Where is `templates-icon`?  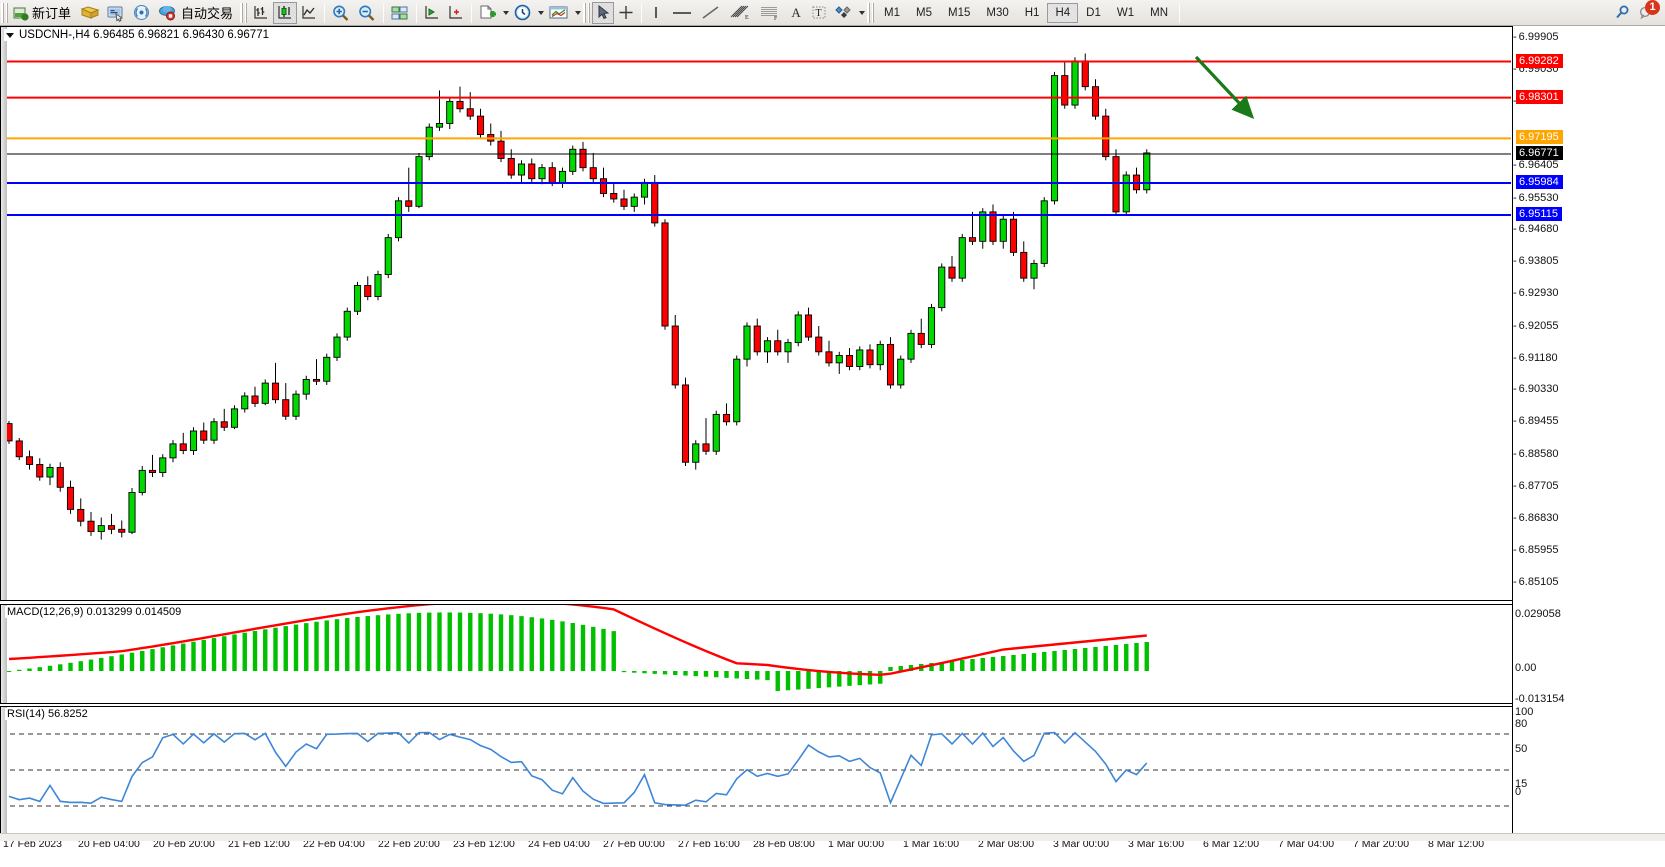 templates-icon is located at coordinates (558, 12).